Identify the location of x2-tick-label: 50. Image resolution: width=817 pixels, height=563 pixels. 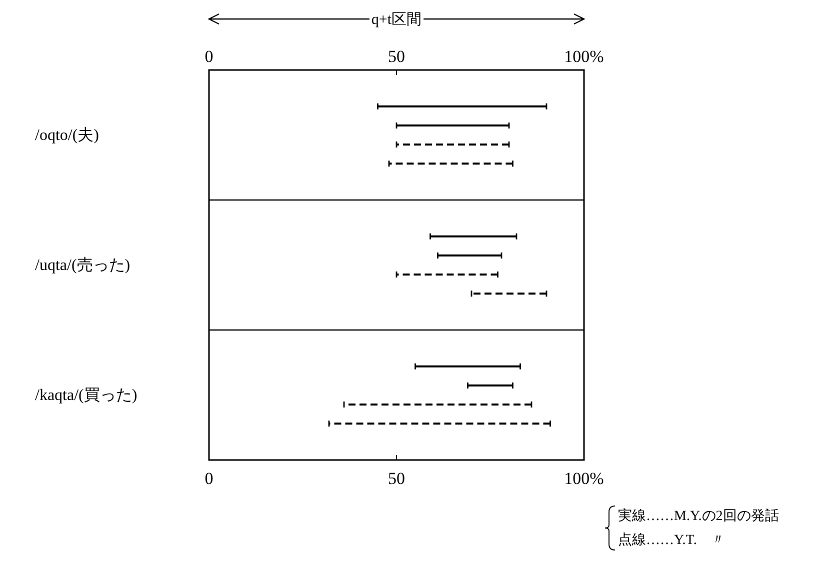
(396, 478).